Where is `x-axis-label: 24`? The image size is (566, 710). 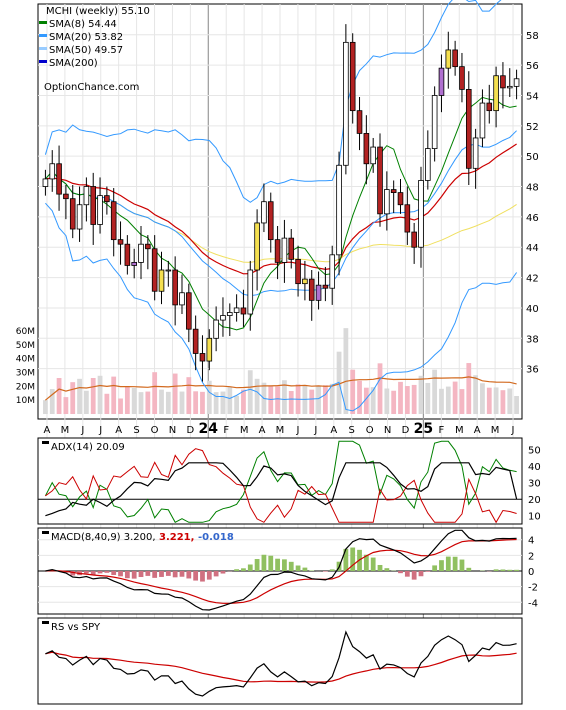
x-axis-label: 24 is located at coordinates (209, 429).